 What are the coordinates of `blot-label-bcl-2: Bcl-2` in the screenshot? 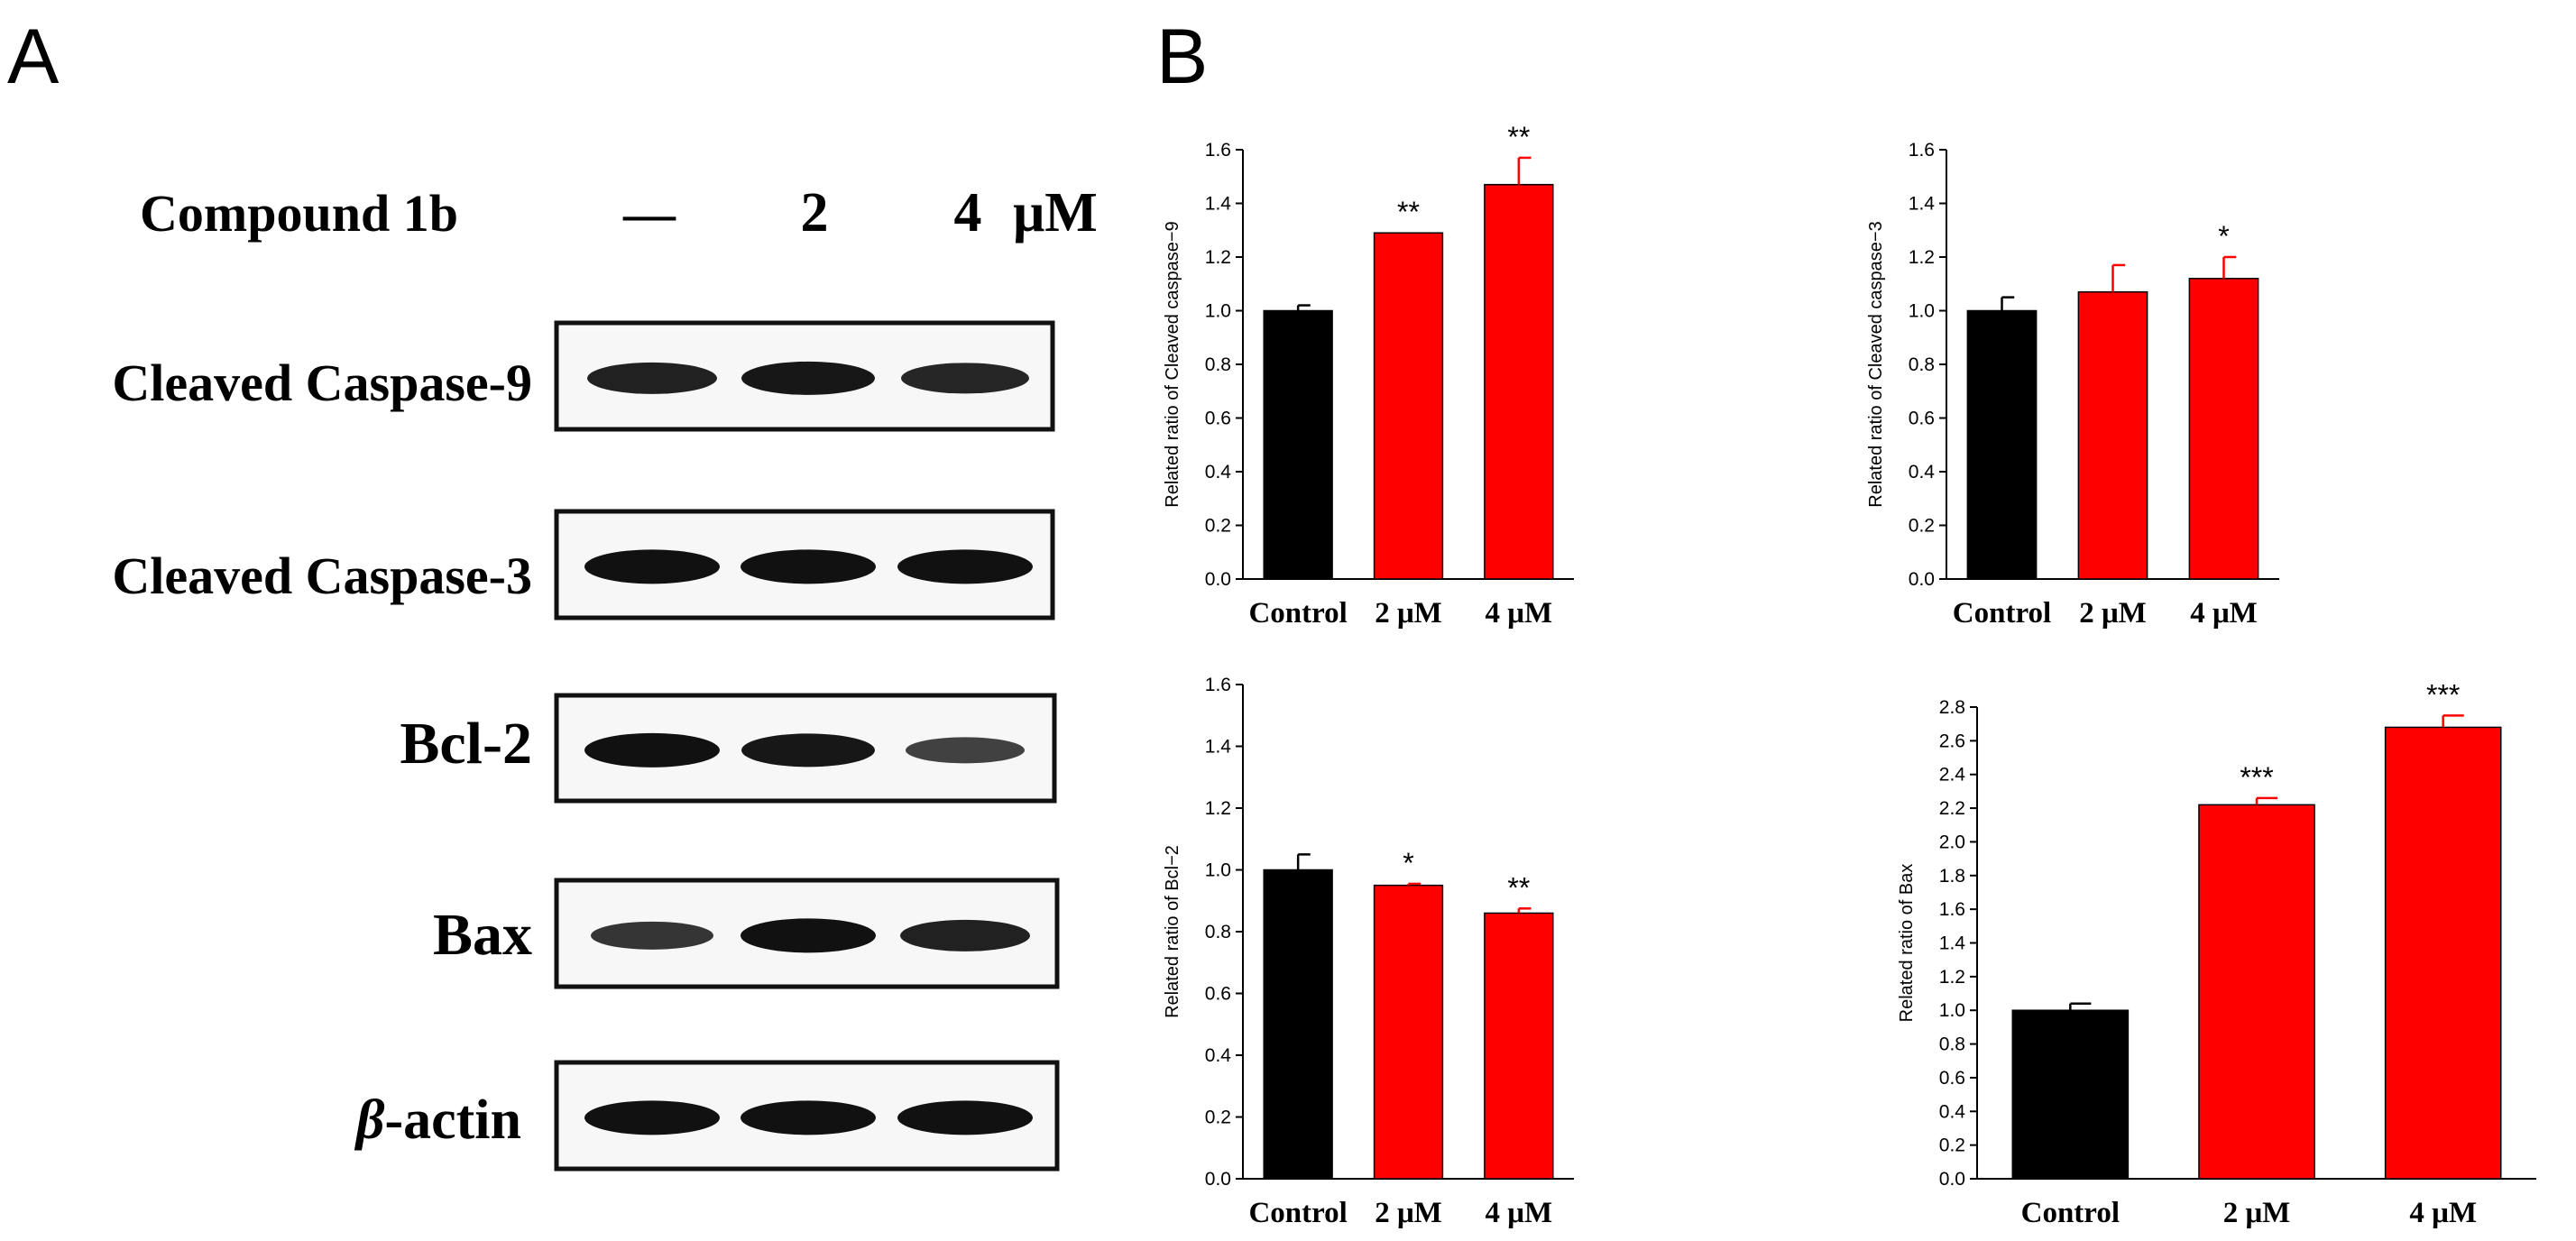 It's located at (466, 744).